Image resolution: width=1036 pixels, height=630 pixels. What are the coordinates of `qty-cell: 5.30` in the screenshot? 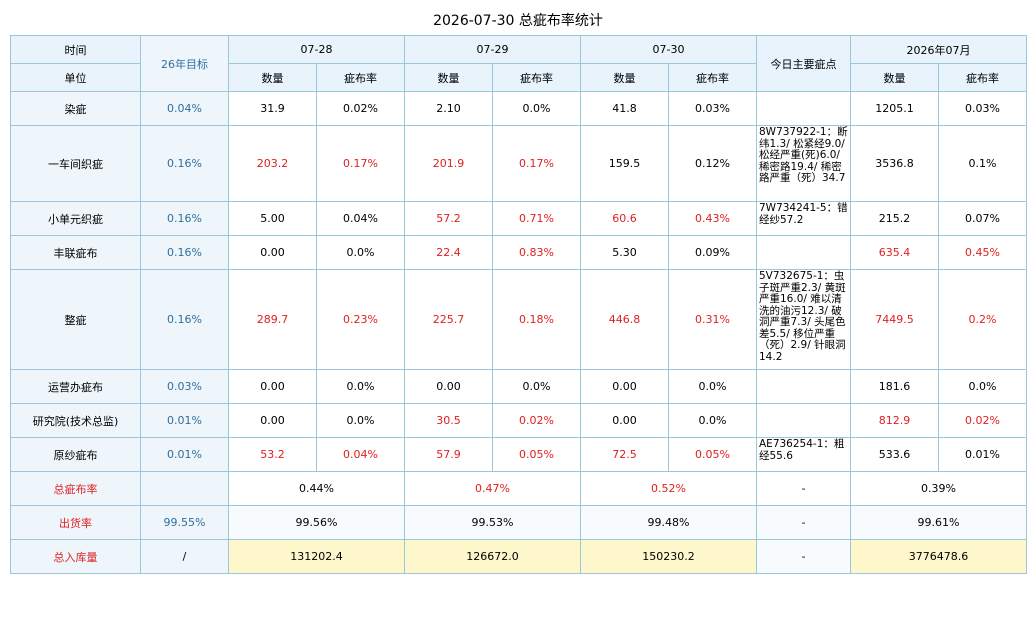 It's located at (624, 252).